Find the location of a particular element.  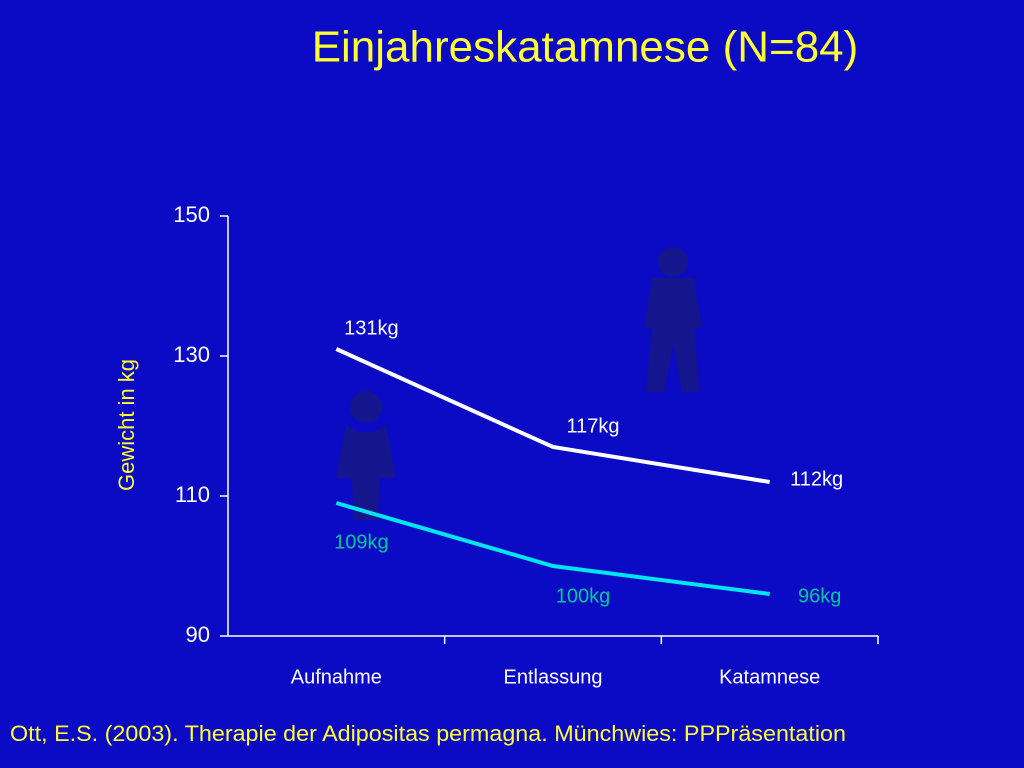

data-label: 112kg is located at coordinates (816, 479).